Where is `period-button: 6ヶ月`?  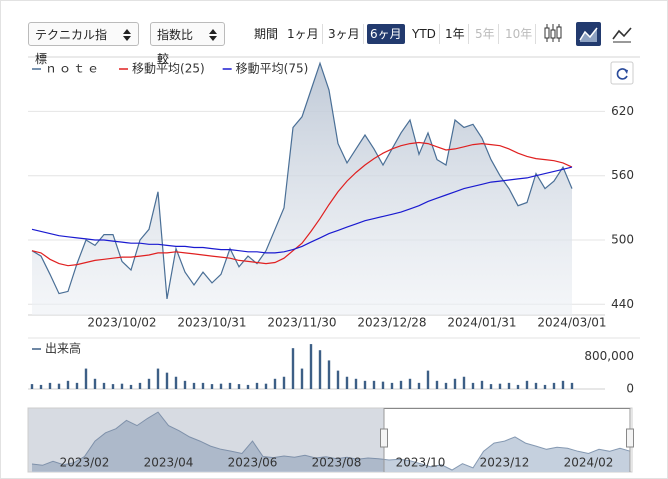 period-button: 6ヶ月 is located at coordinates (386, 34).